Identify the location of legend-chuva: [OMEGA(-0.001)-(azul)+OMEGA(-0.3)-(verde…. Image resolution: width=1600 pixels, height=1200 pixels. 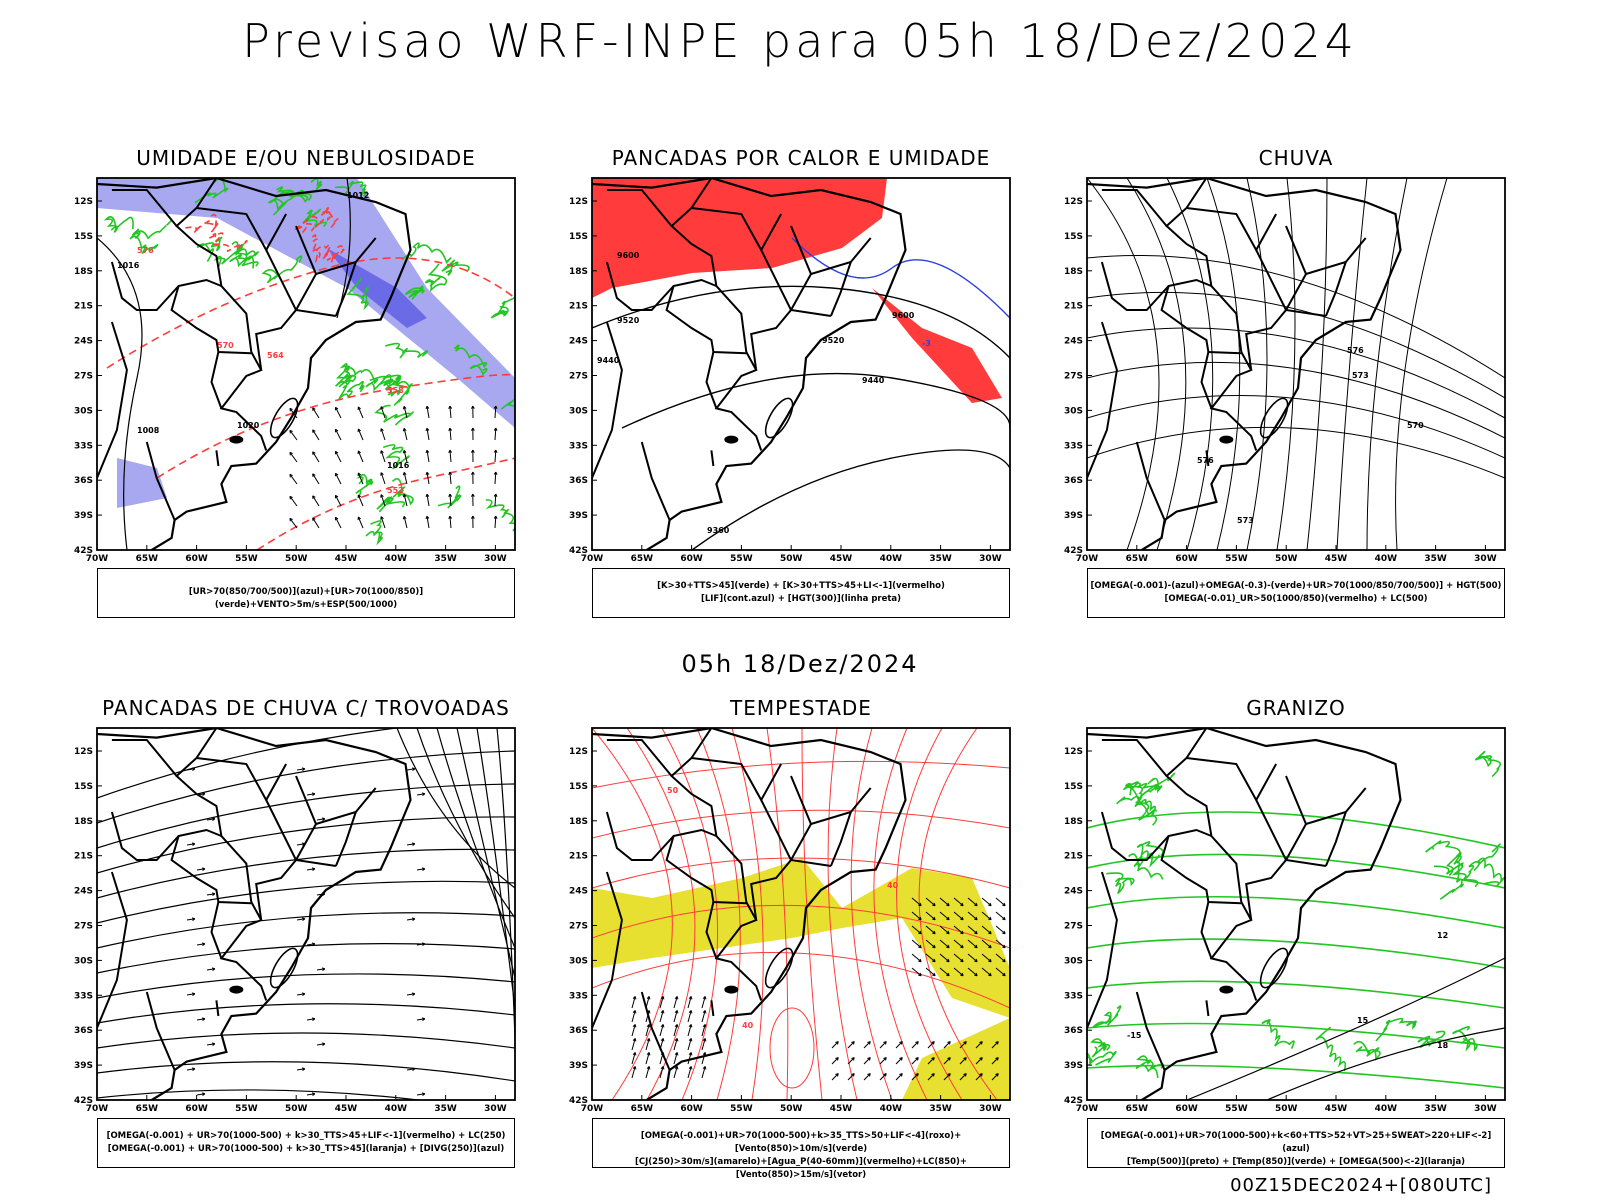
(1296, 593).